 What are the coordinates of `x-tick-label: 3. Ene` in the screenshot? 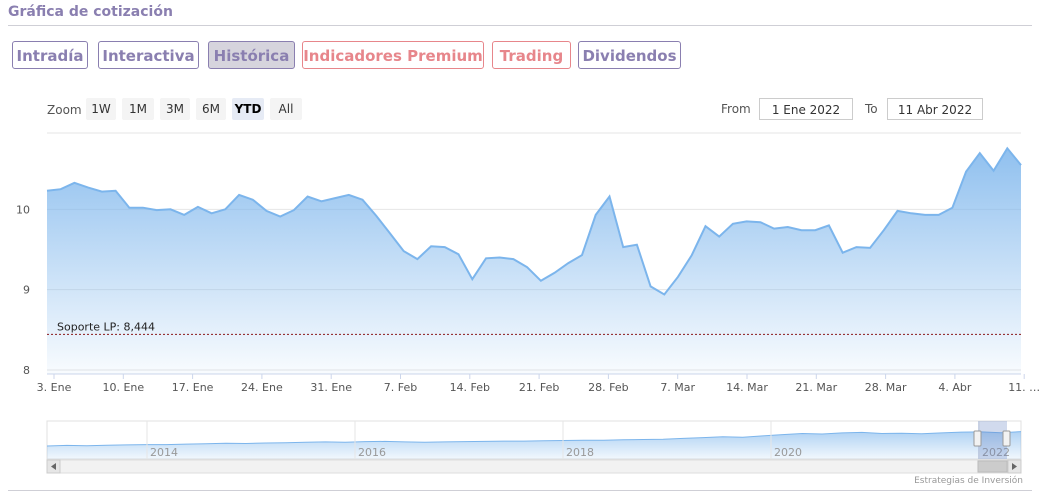 It's located at (54, 387).